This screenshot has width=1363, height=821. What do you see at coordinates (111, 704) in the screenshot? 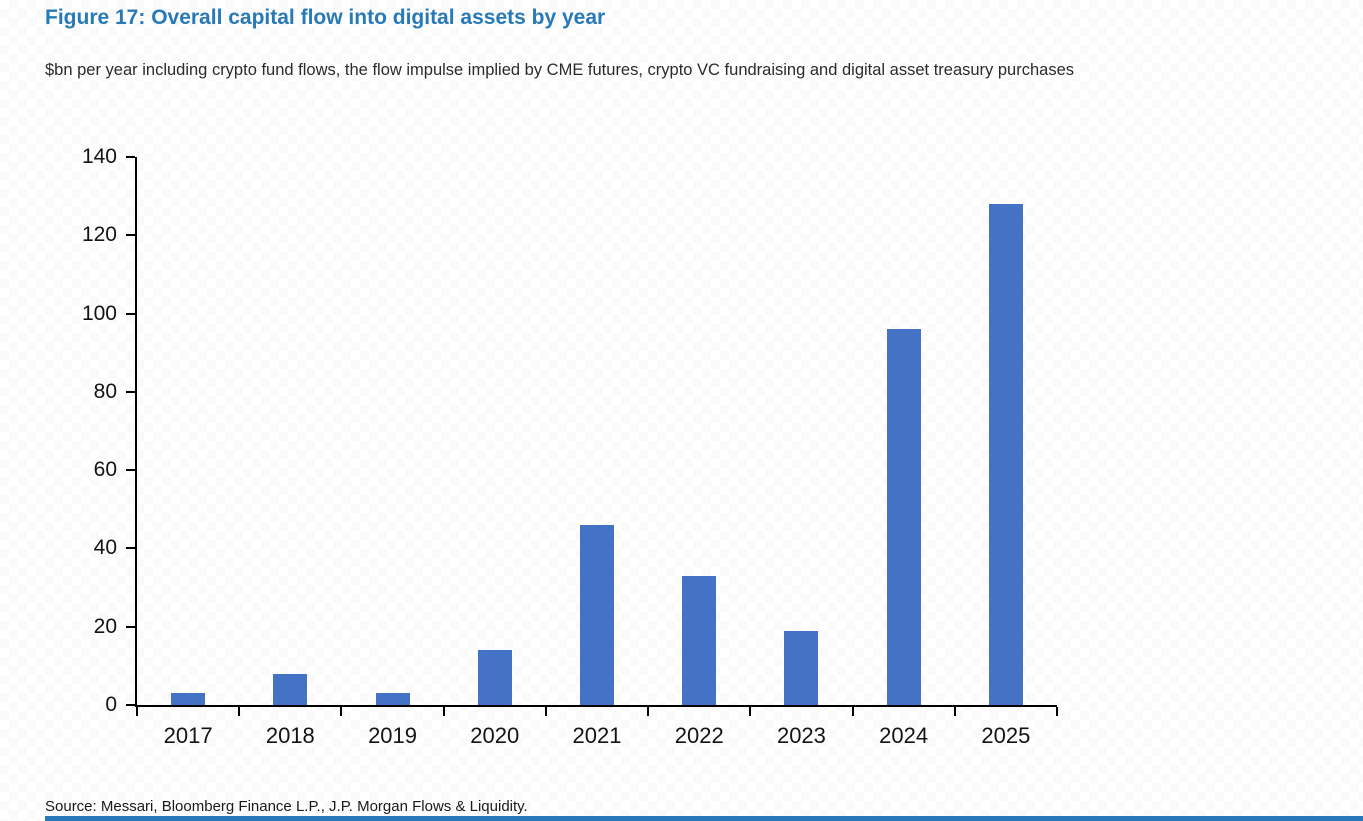
I see `y-tick-label: 0` at bounding box center [111, 704].